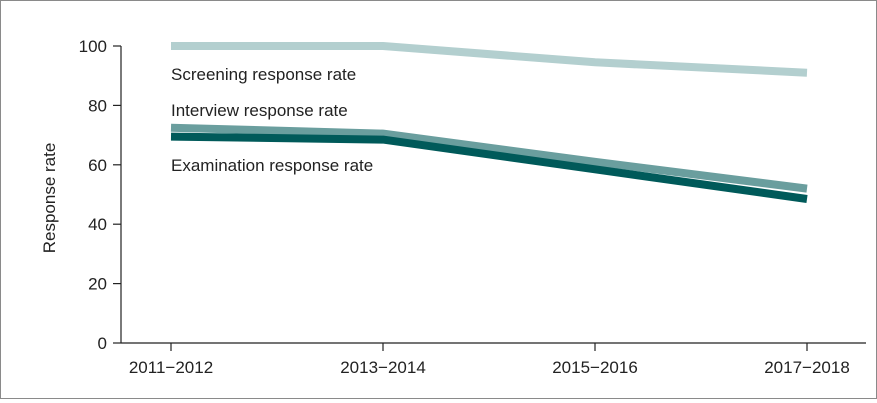 The height and width of the screenshot is (403, 877). Describe the element at coordinates (259, 110) in the screenshot. I see `series-label-2: Interview response rate` at that location.